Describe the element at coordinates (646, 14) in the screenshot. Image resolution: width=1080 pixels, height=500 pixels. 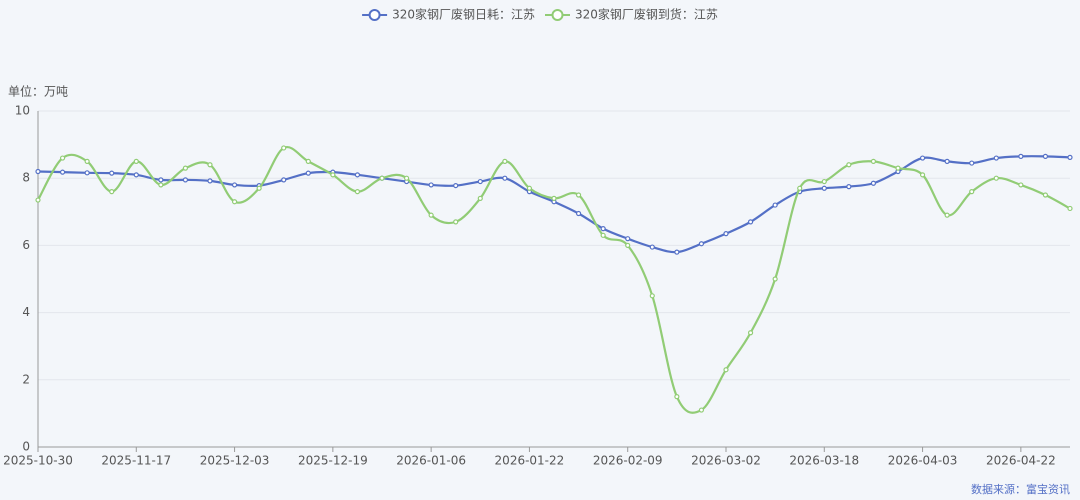
I see `legend-label: 320家钢厂废钢到货：江苏` at that location.